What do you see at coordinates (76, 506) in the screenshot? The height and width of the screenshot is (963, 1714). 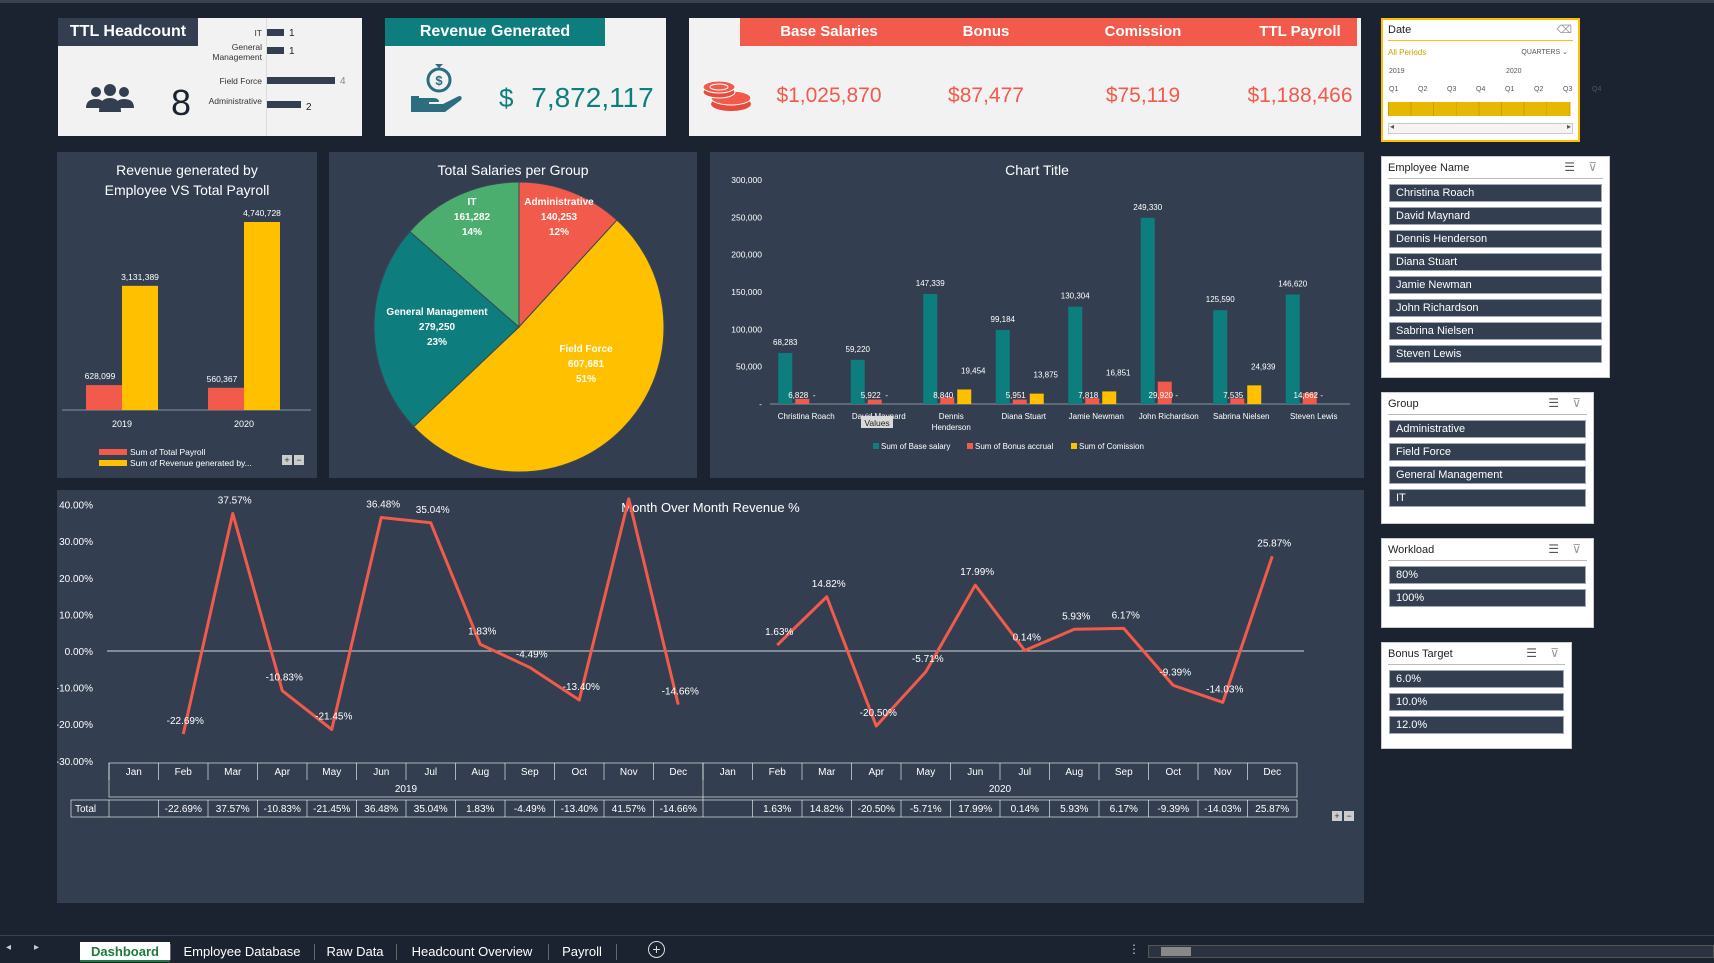 I see `y-tick-label: 40.00%` at bounding box center [76, 506].